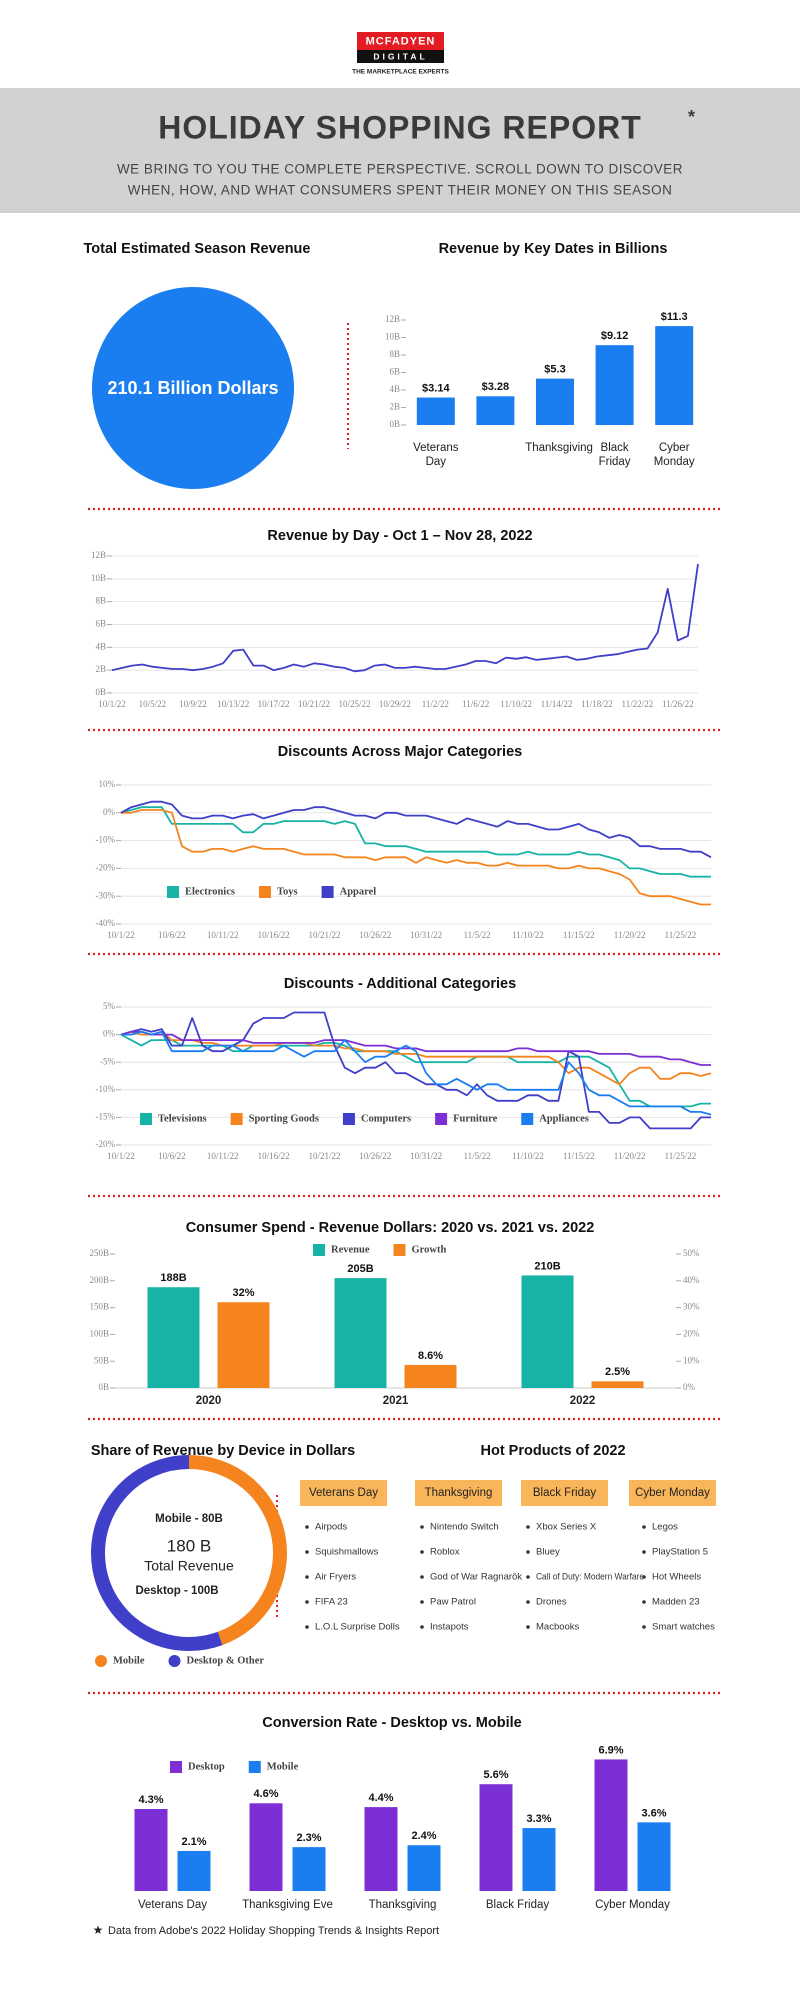 The image size is (800, 2000). I want to click on x-tick-label: 11/18/22, so click(597, 704).